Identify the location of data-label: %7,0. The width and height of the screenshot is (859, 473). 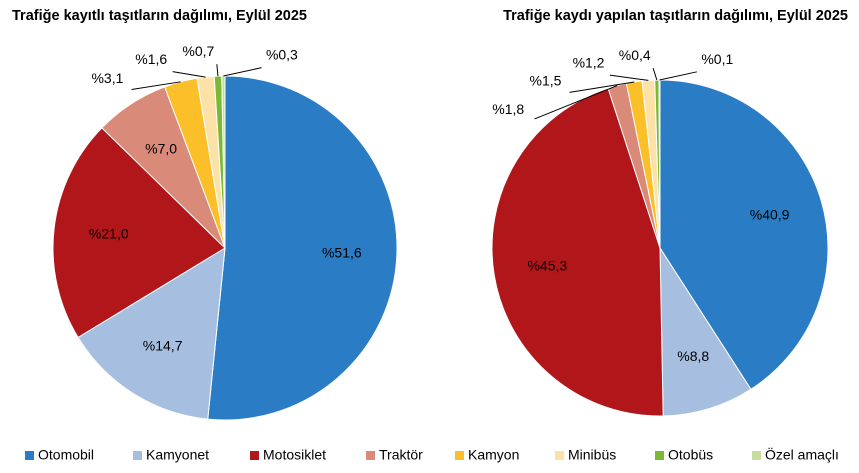
(161, 149).